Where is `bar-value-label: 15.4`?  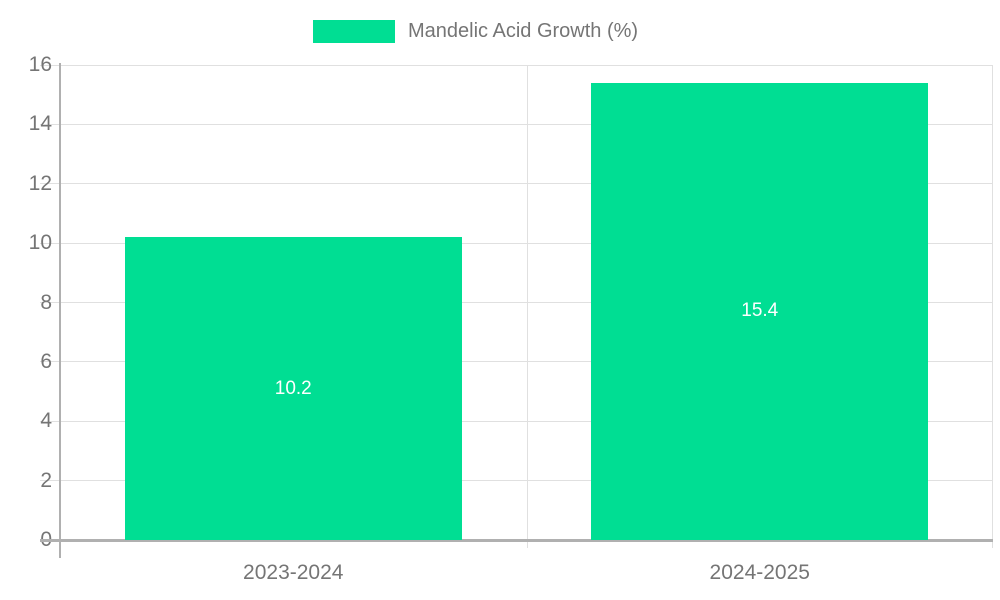
bar-value-label: 15.4 is located at coordinates (760, 311).